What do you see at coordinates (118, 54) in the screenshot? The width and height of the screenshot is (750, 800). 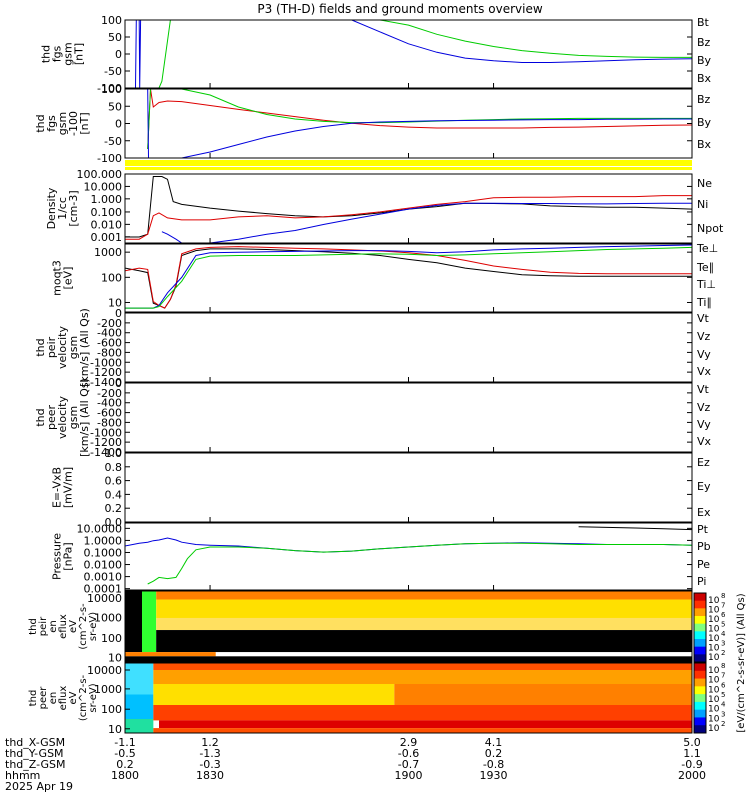 I see `y-tick-label: 0` at bounding box center [118, 54].